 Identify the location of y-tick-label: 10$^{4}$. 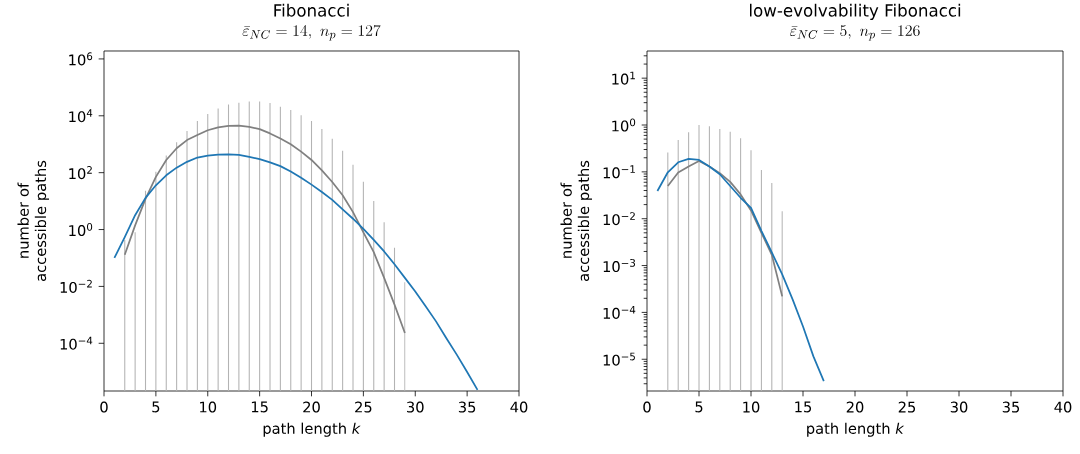
(81, 116).